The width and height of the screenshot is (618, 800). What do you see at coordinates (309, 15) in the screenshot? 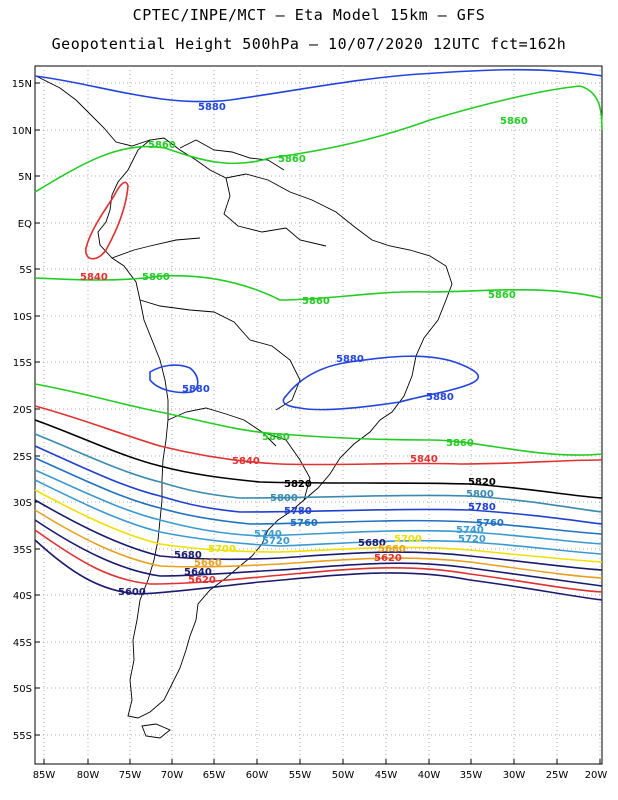
I see `chart-title-line1: CPTEC/INPE/MCT – Eta Model 15km – GFS` at bounding box center [309, 15].